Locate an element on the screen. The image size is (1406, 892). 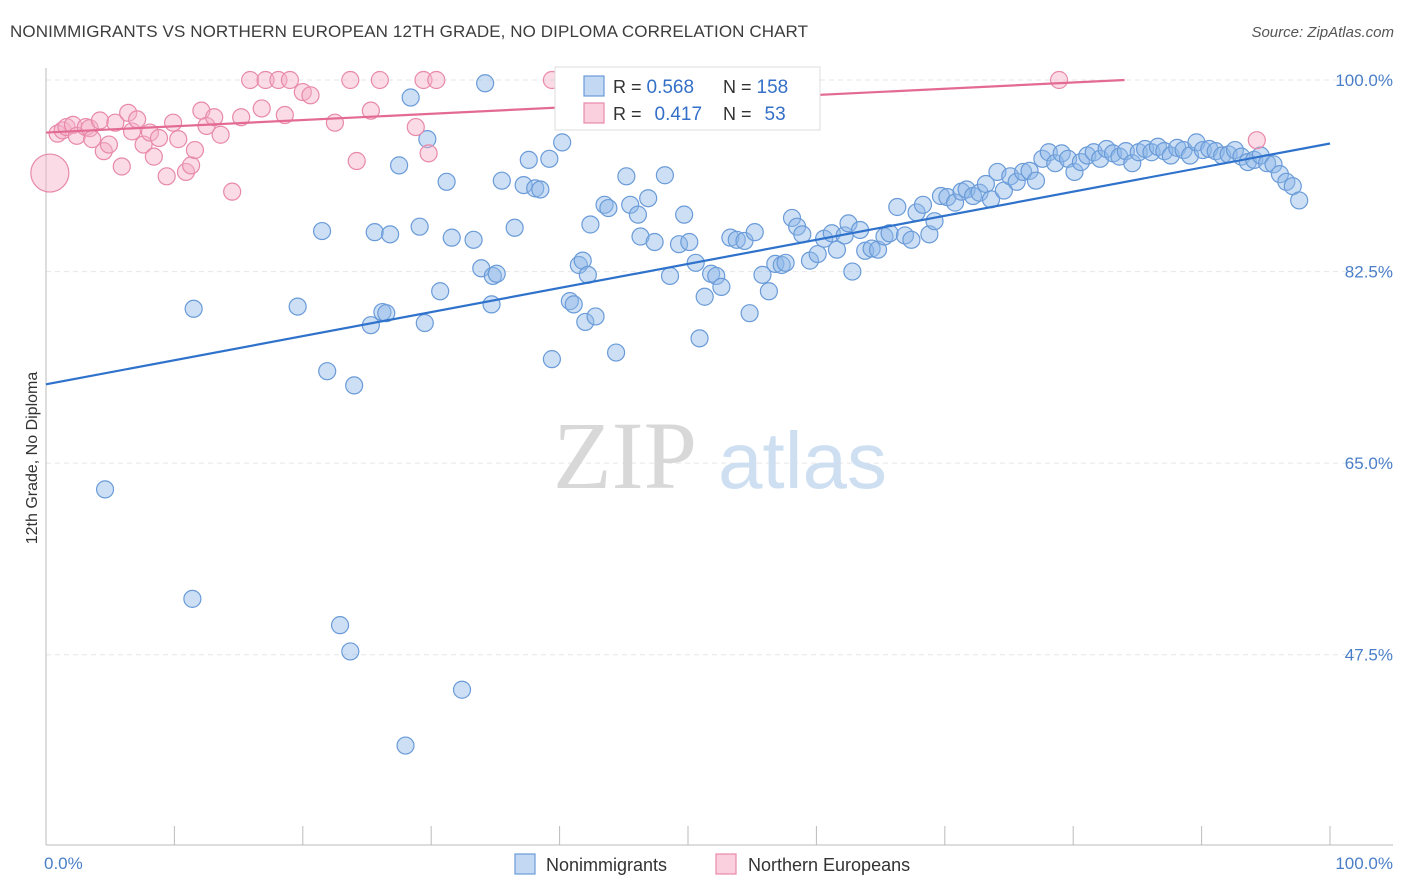
stats-n-pink: 53 is located at coordinates (775, 114).